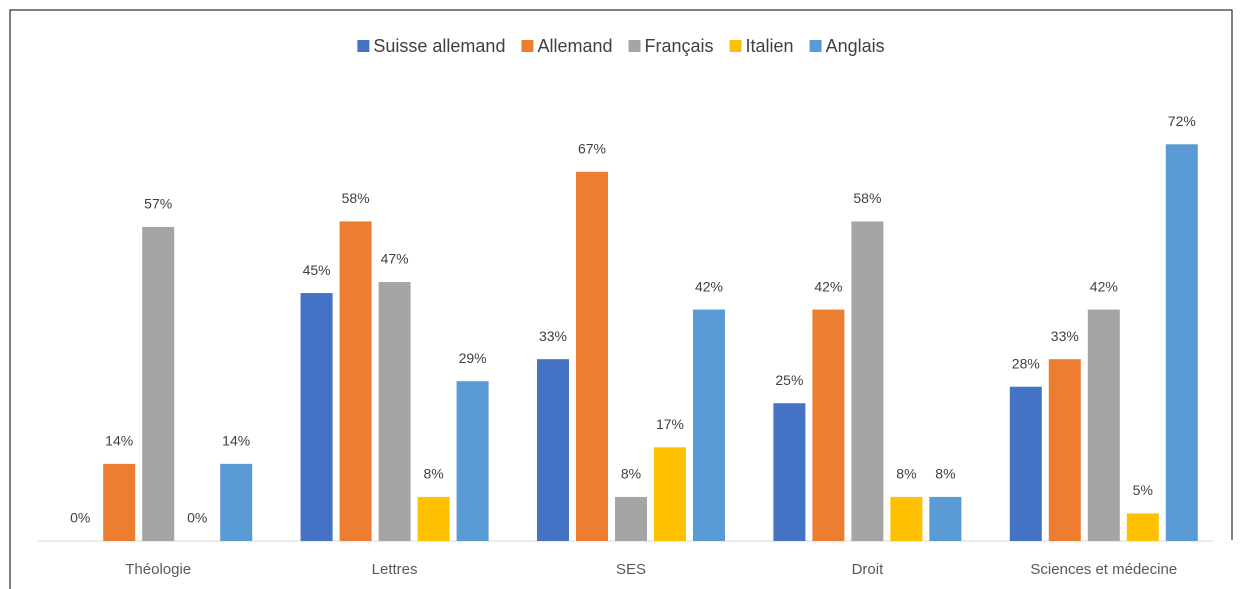  Describe the element at coordinates (770, 46) in the screenshot. I see `legend-label: Italien` at that location.